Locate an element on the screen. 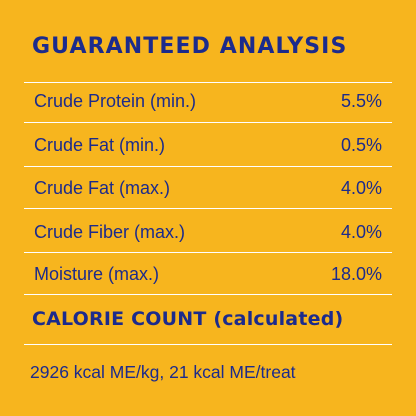  analysis-value: 18.0% is located at coordinates (356, 273).